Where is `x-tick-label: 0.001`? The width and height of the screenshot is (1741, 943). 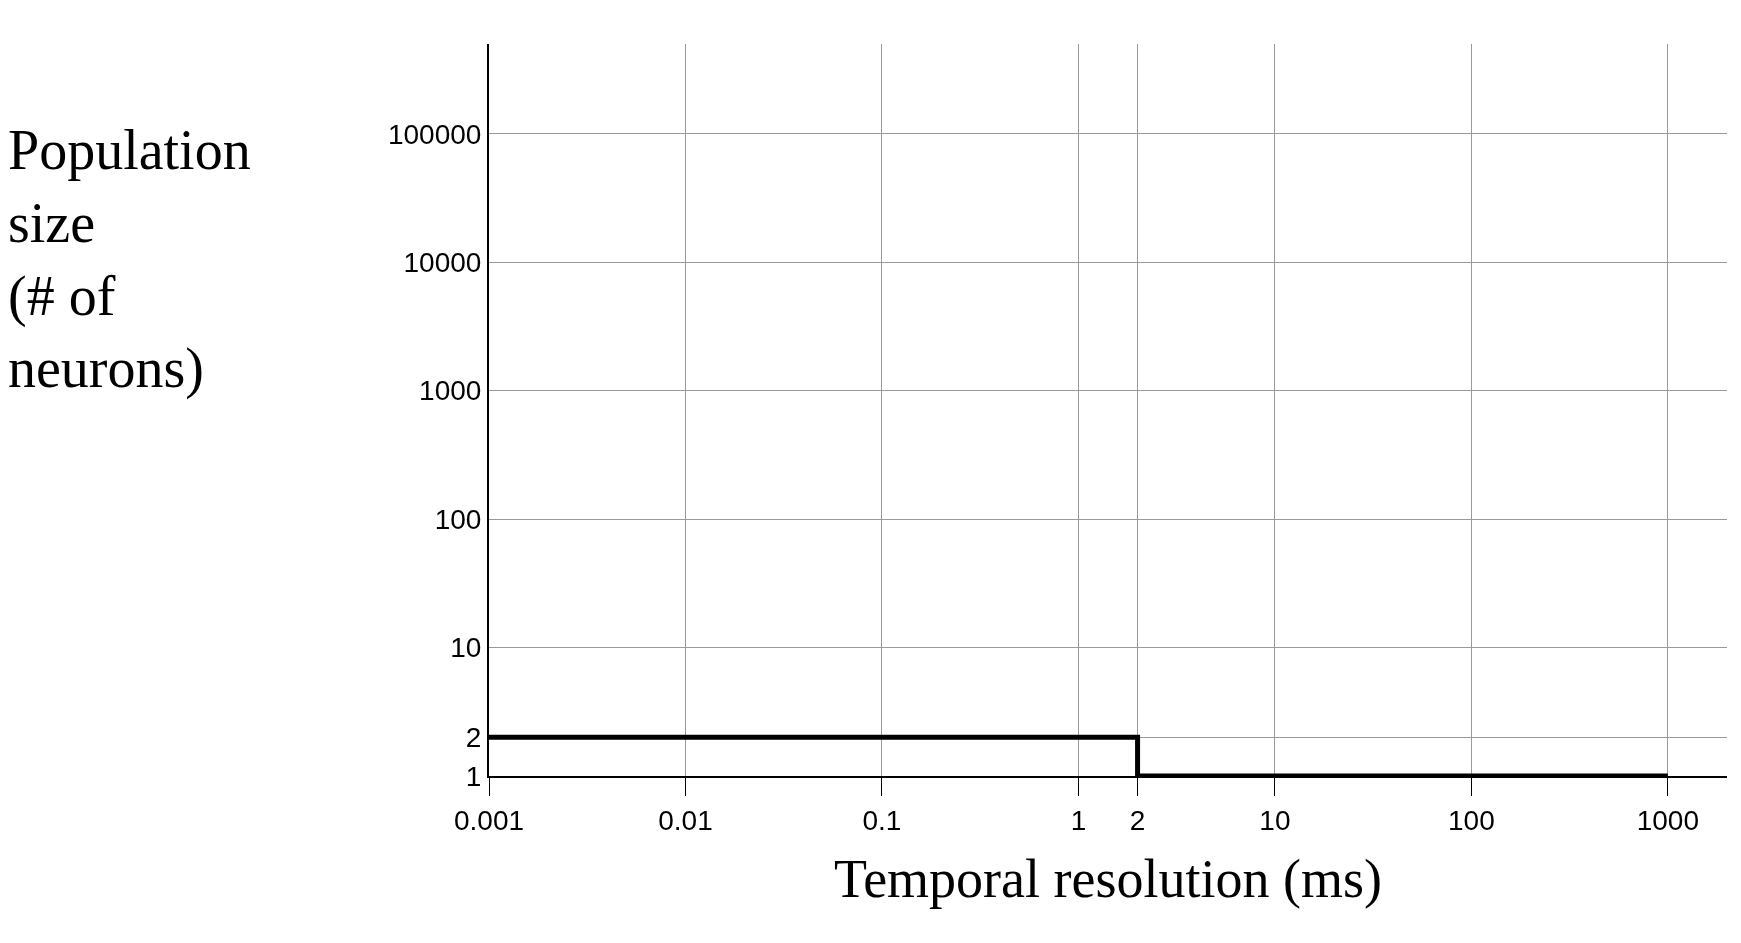 x-tick-label: 0.001 is located at coordinates (489, 820).